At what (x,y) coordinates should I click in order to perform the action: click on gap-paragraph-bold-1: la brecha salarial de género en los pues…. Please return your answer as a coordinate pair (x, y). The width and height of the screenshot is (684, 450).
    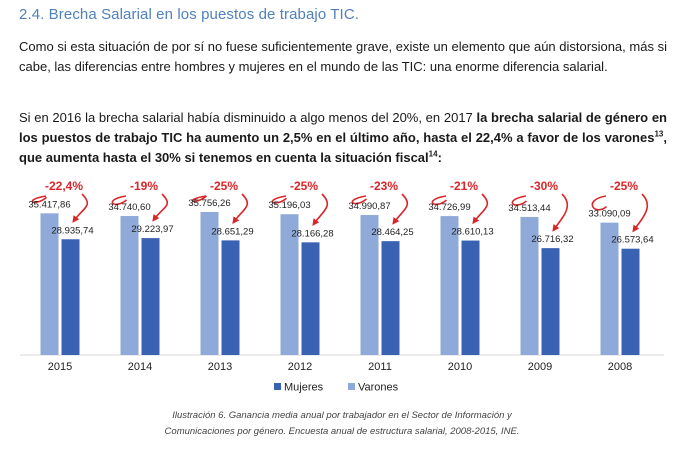
    Looking at the image, I should click on (343, 127).